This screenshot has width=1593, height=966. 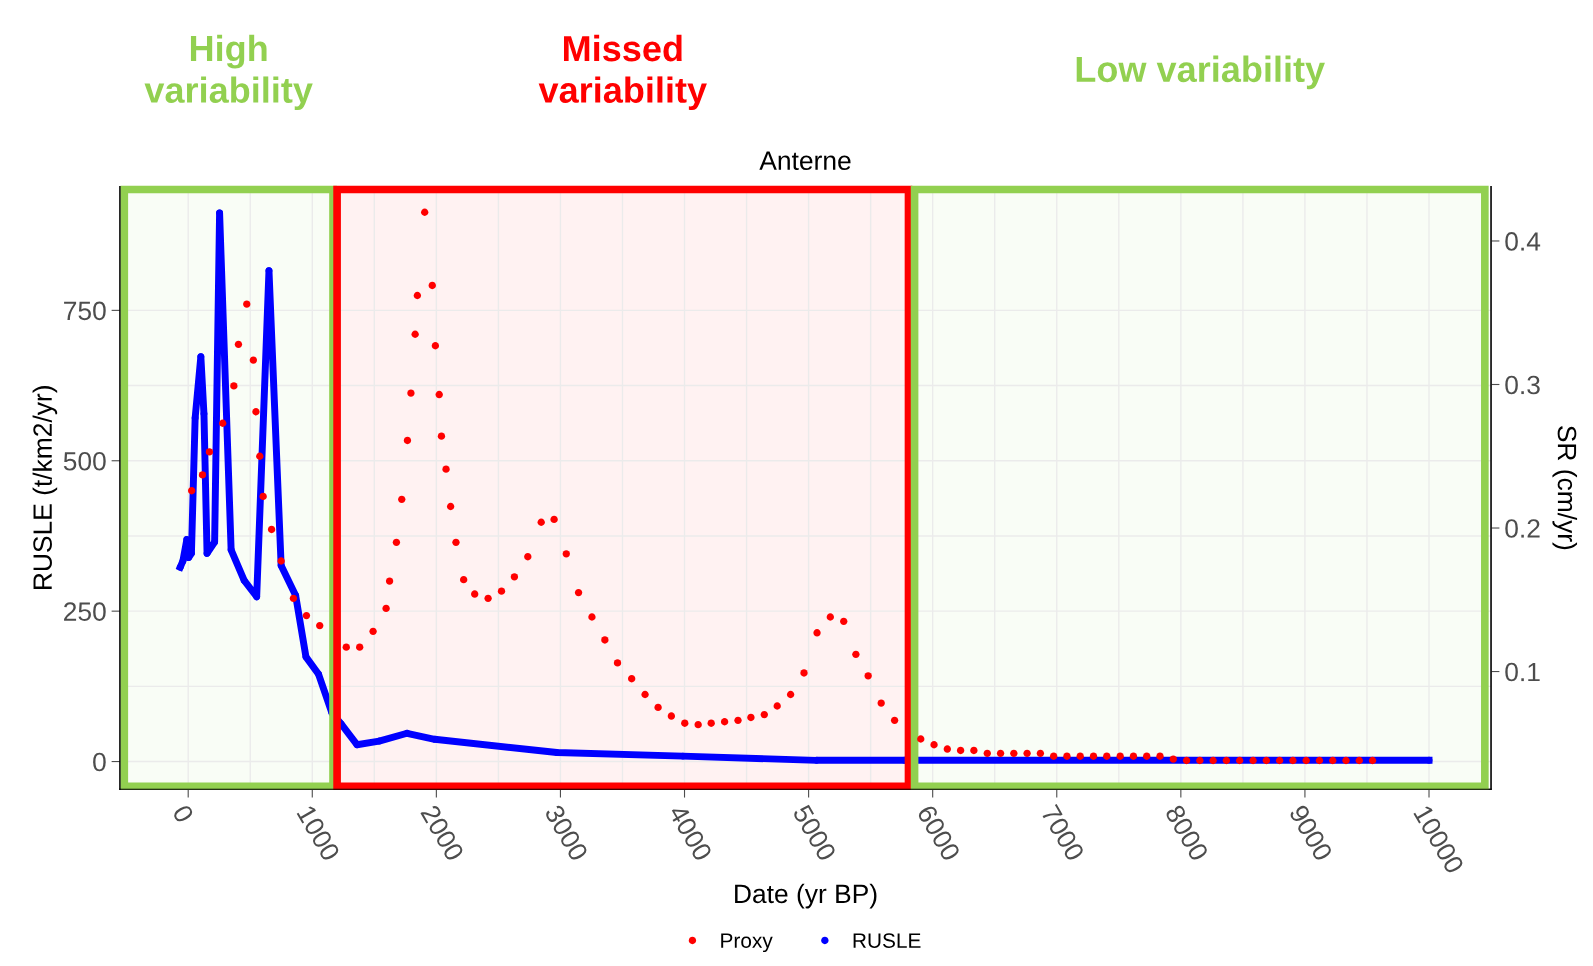 I want to click on legend-label: RUSLE, so click(x=887, y=940).